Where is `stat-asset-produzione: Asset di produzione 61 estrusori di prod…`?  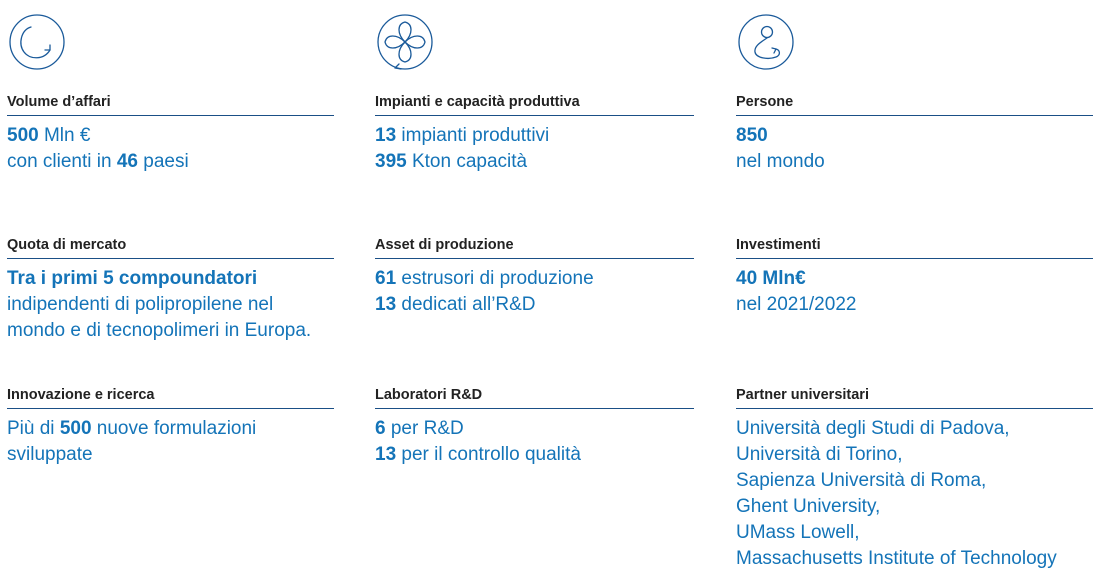 stat-asset-produzione: Asset di produzione 61 estrusori di prod… is located at coordinates (534, 277).